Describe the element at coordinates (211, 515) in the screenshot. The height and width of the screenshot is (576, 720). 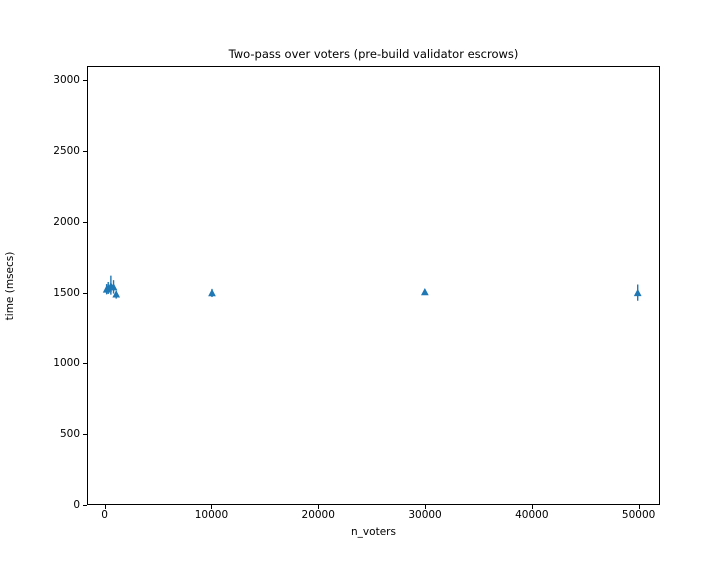
I see `x-tick-label: 10000` at that location.